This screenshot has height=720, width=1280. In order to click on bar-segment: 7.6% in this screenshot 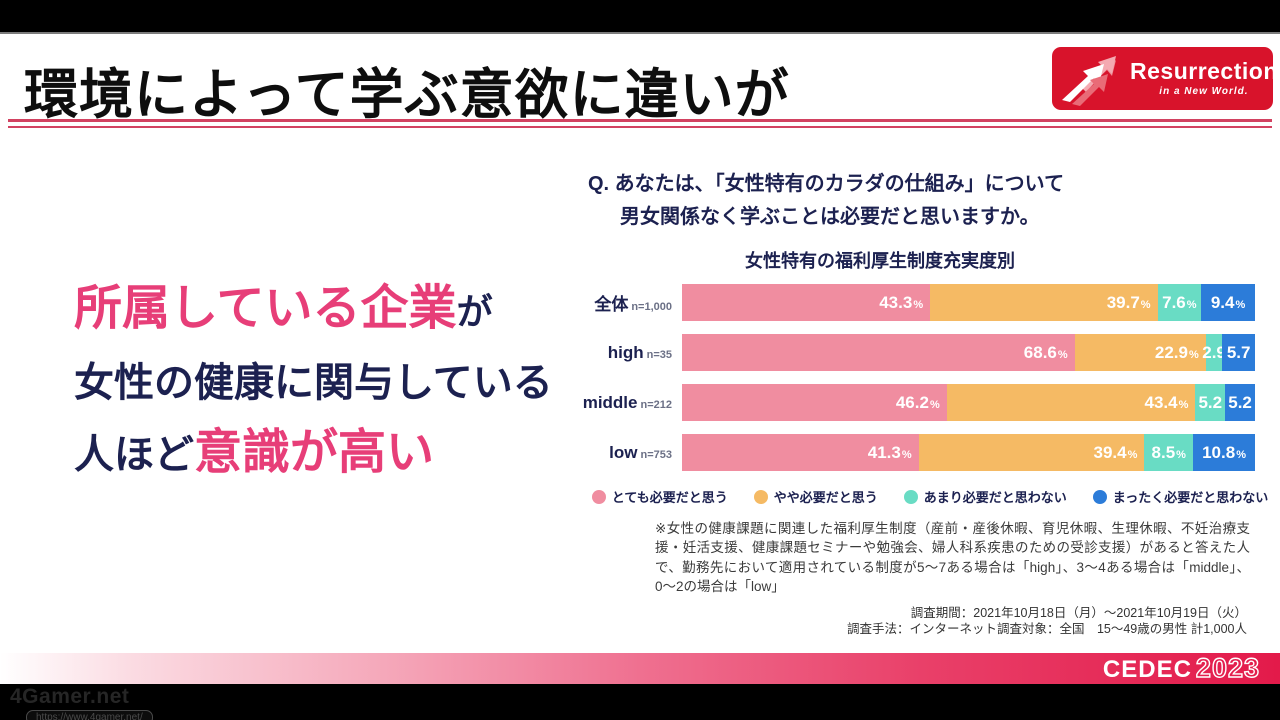, I will do `click(1179, 302)`.